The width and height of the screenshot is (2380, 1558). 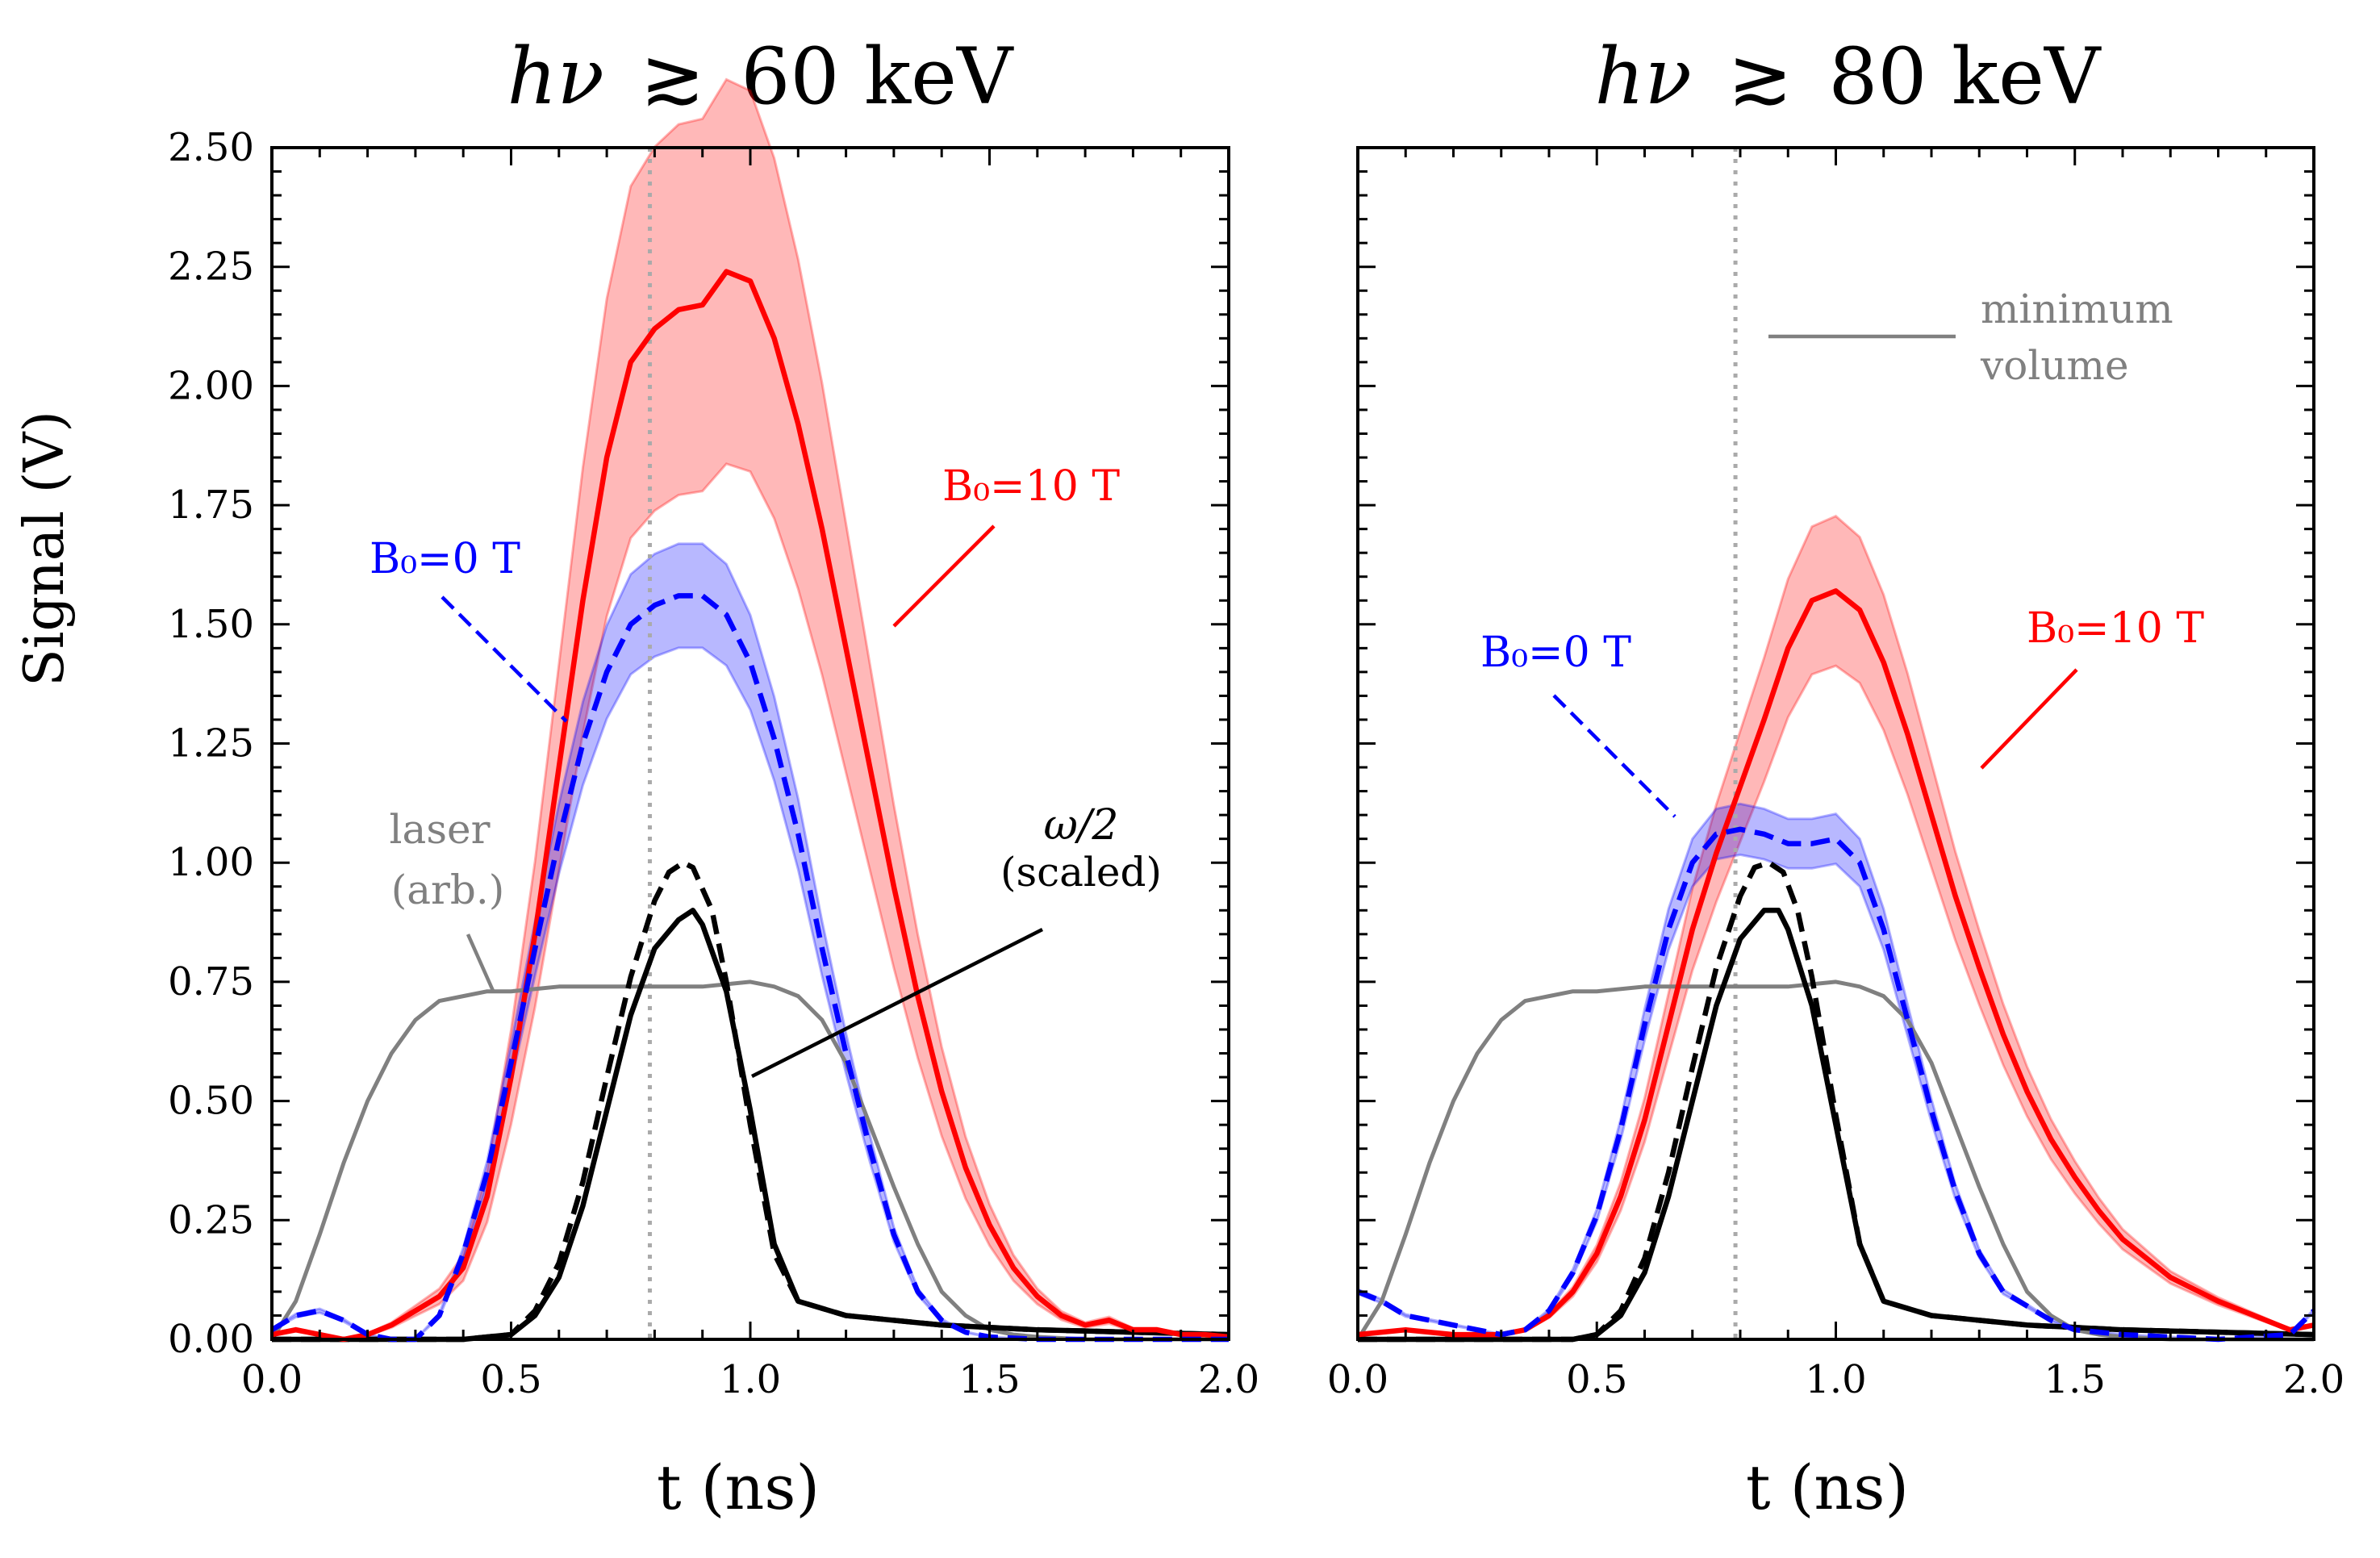 What do you see at coordinates (556, 76) in the screenshot?
I see `left-title-prefix: hν` at bounding box center [556, 76].